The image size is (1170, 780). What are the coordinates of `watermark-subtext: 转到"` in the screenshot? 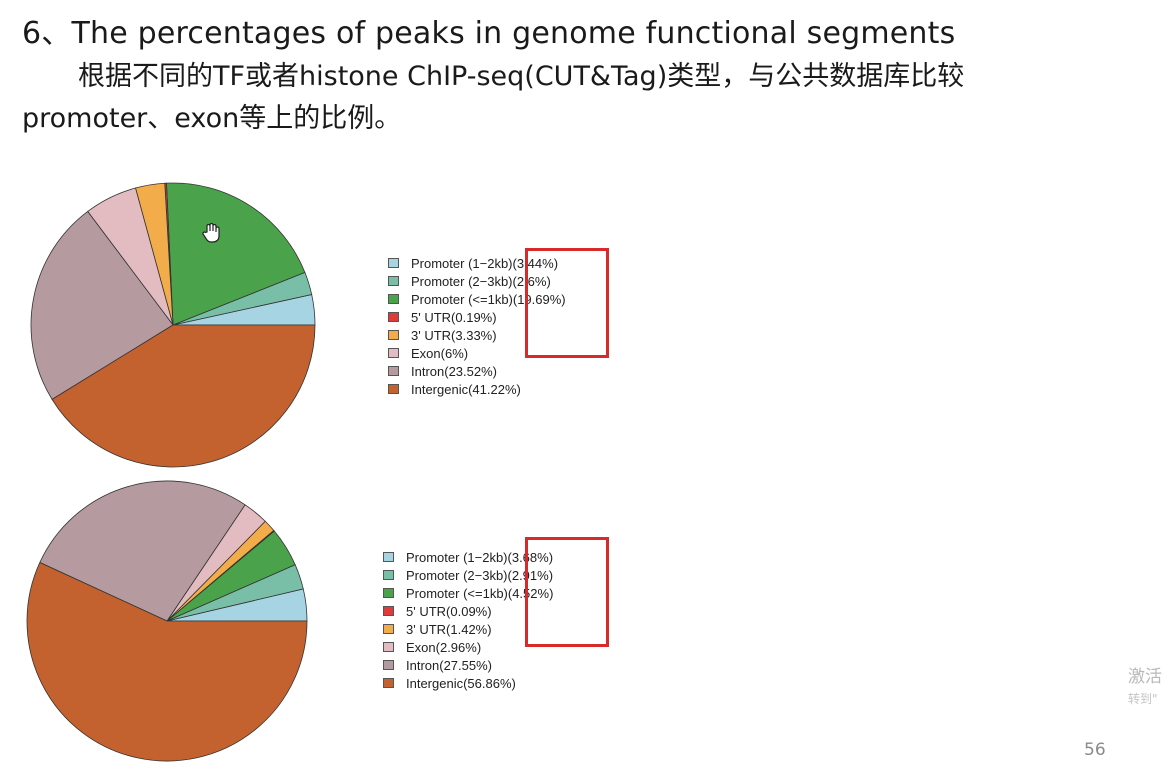 It's located at (1143, 699).